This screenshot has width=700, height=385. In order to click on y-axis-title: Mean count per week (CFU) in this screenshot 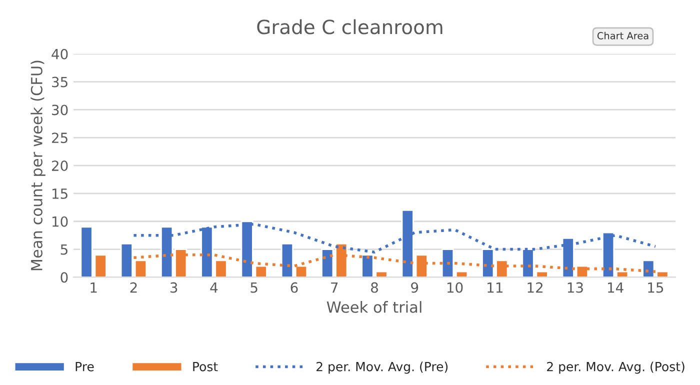, I will do `click(38, 165)`.